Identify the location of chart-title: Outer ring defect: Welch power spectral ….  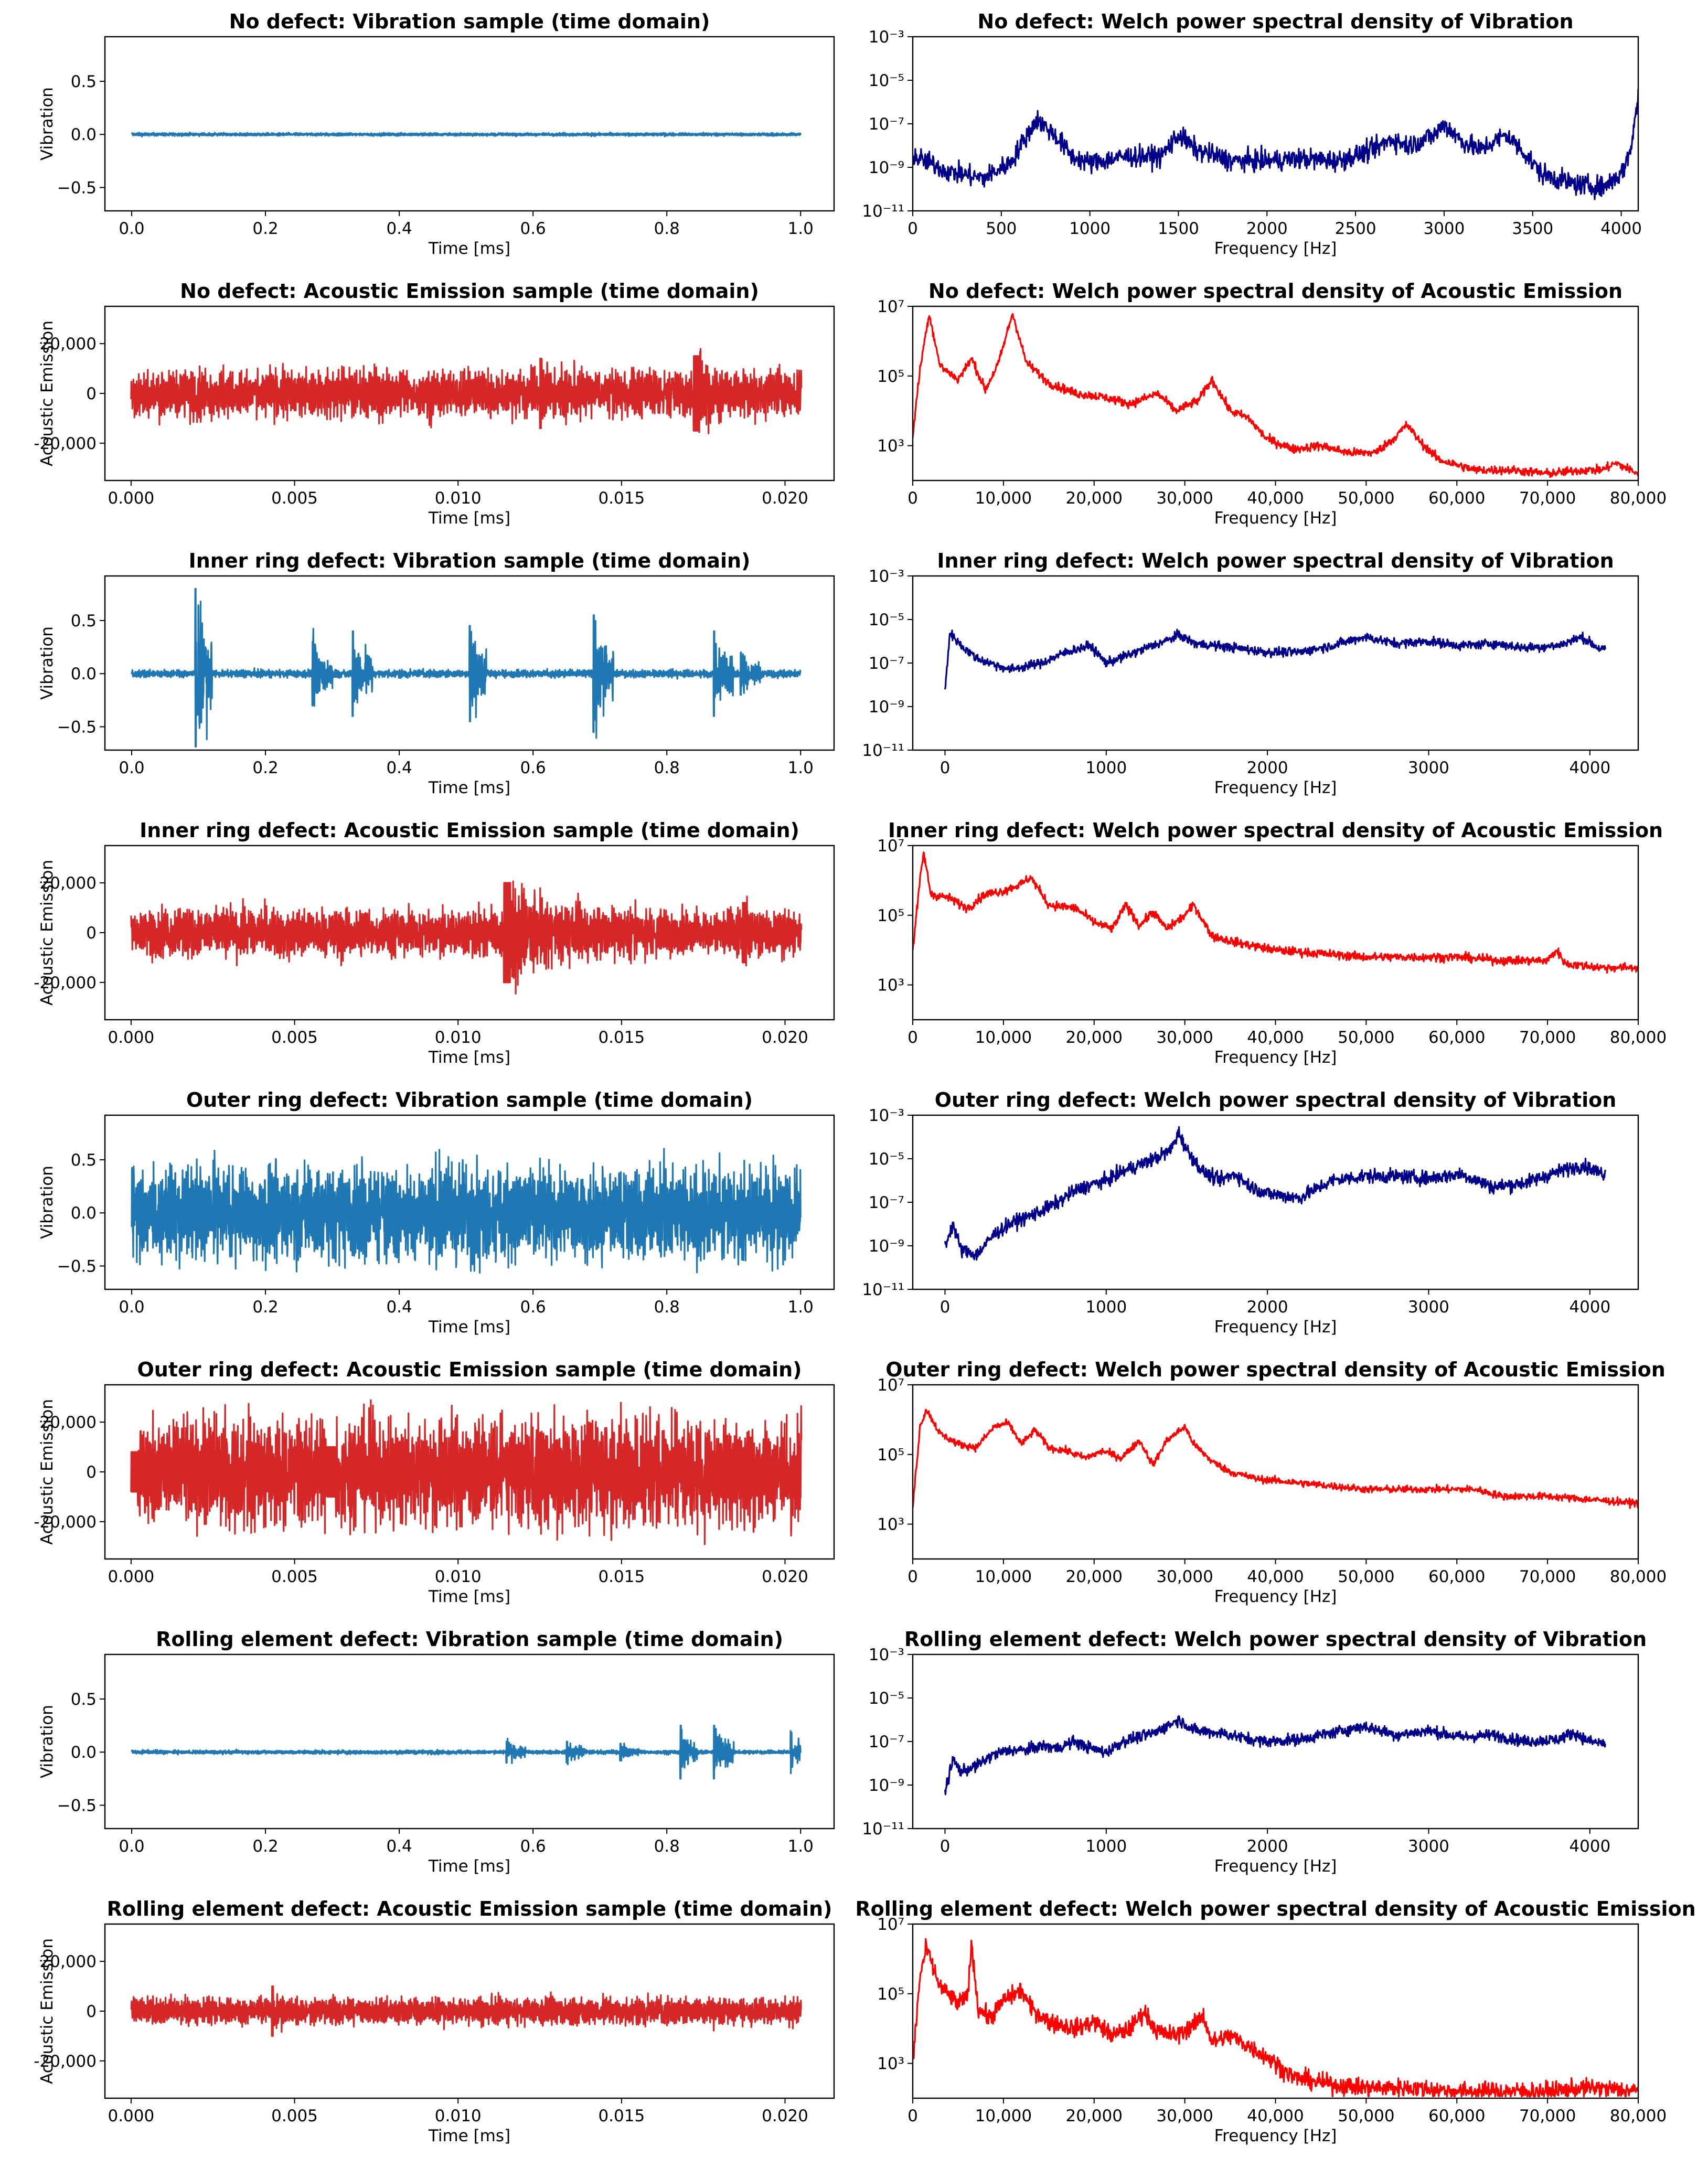
(1275, 1369).